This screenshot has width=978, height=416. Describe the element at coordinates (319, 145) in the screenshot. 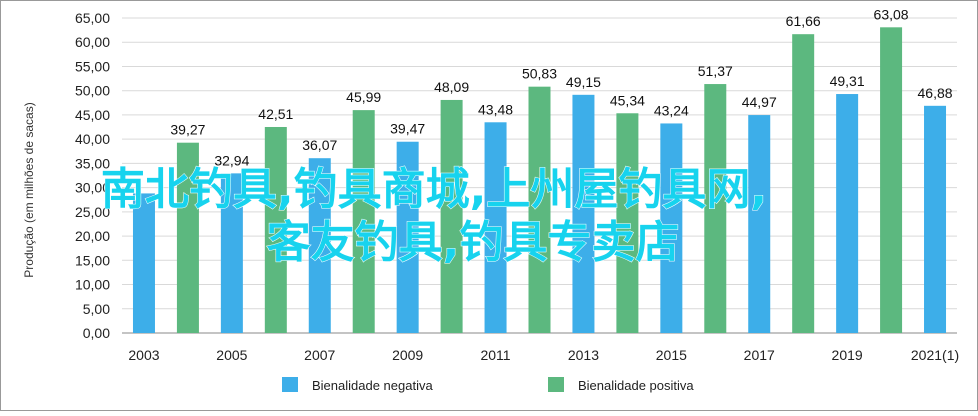

I see `data-label: 36,07` at that location.